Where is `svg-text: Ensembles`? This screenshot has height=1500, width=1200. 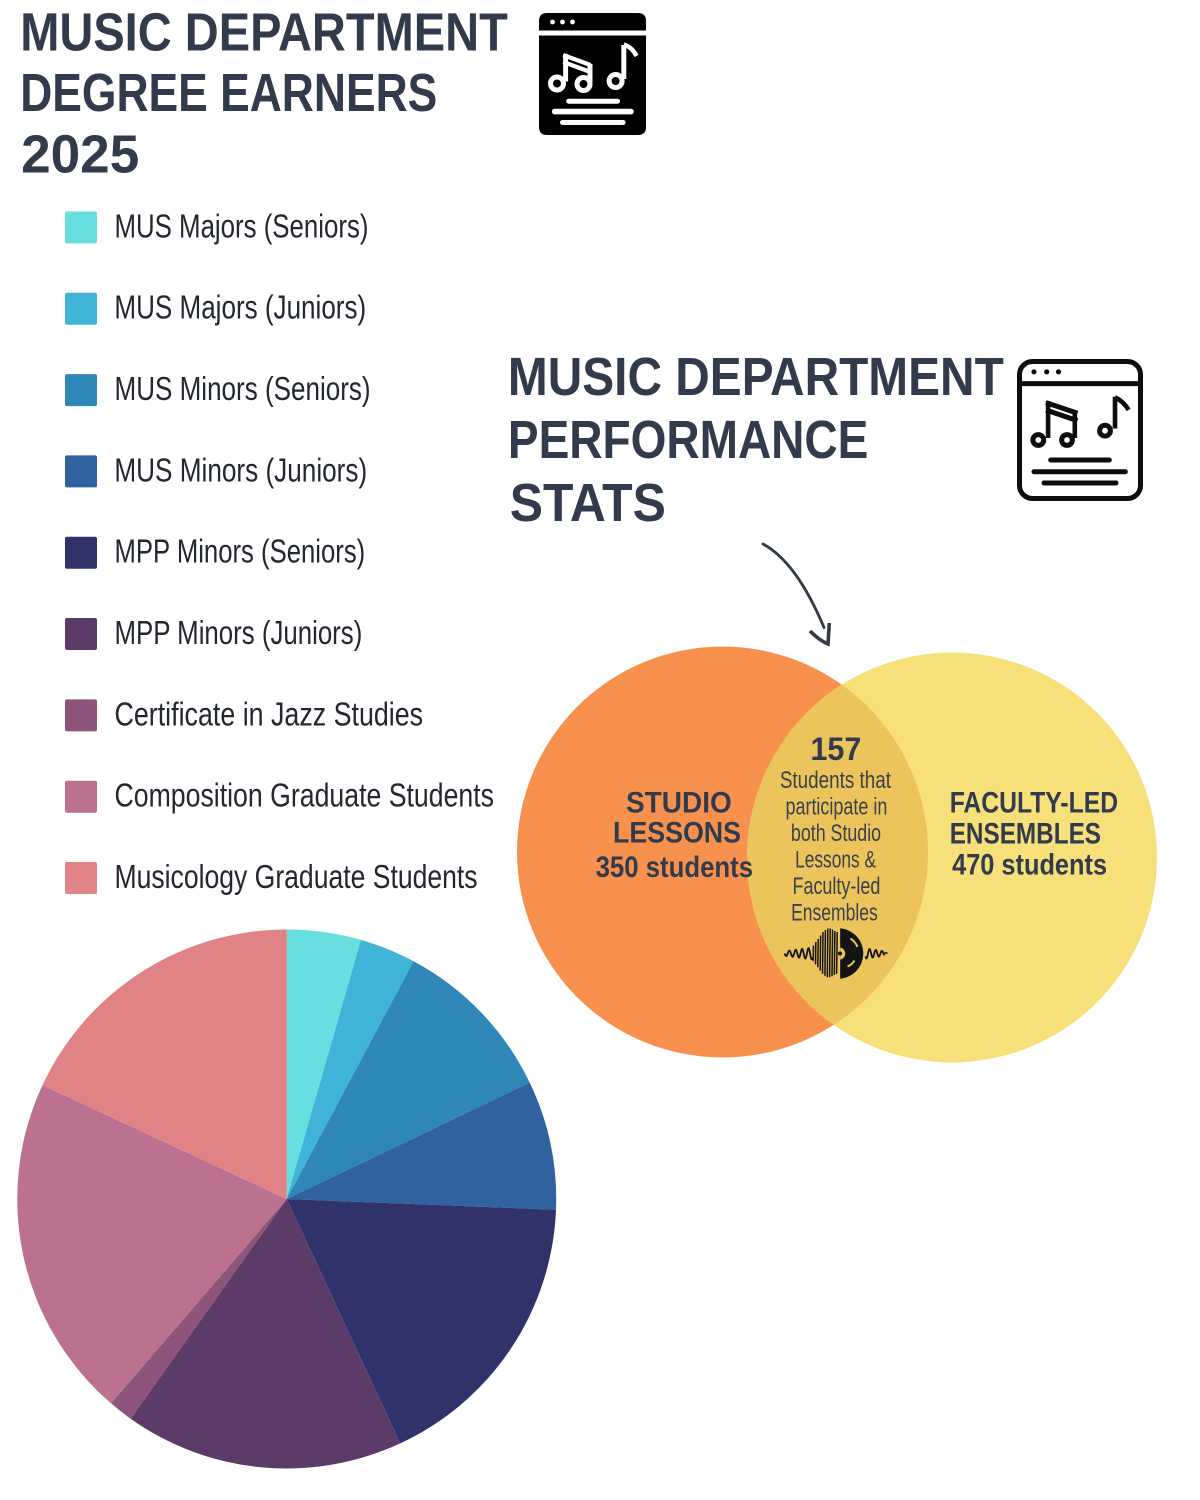 svg-text: Ensembles is located at coordinates (834, 913).